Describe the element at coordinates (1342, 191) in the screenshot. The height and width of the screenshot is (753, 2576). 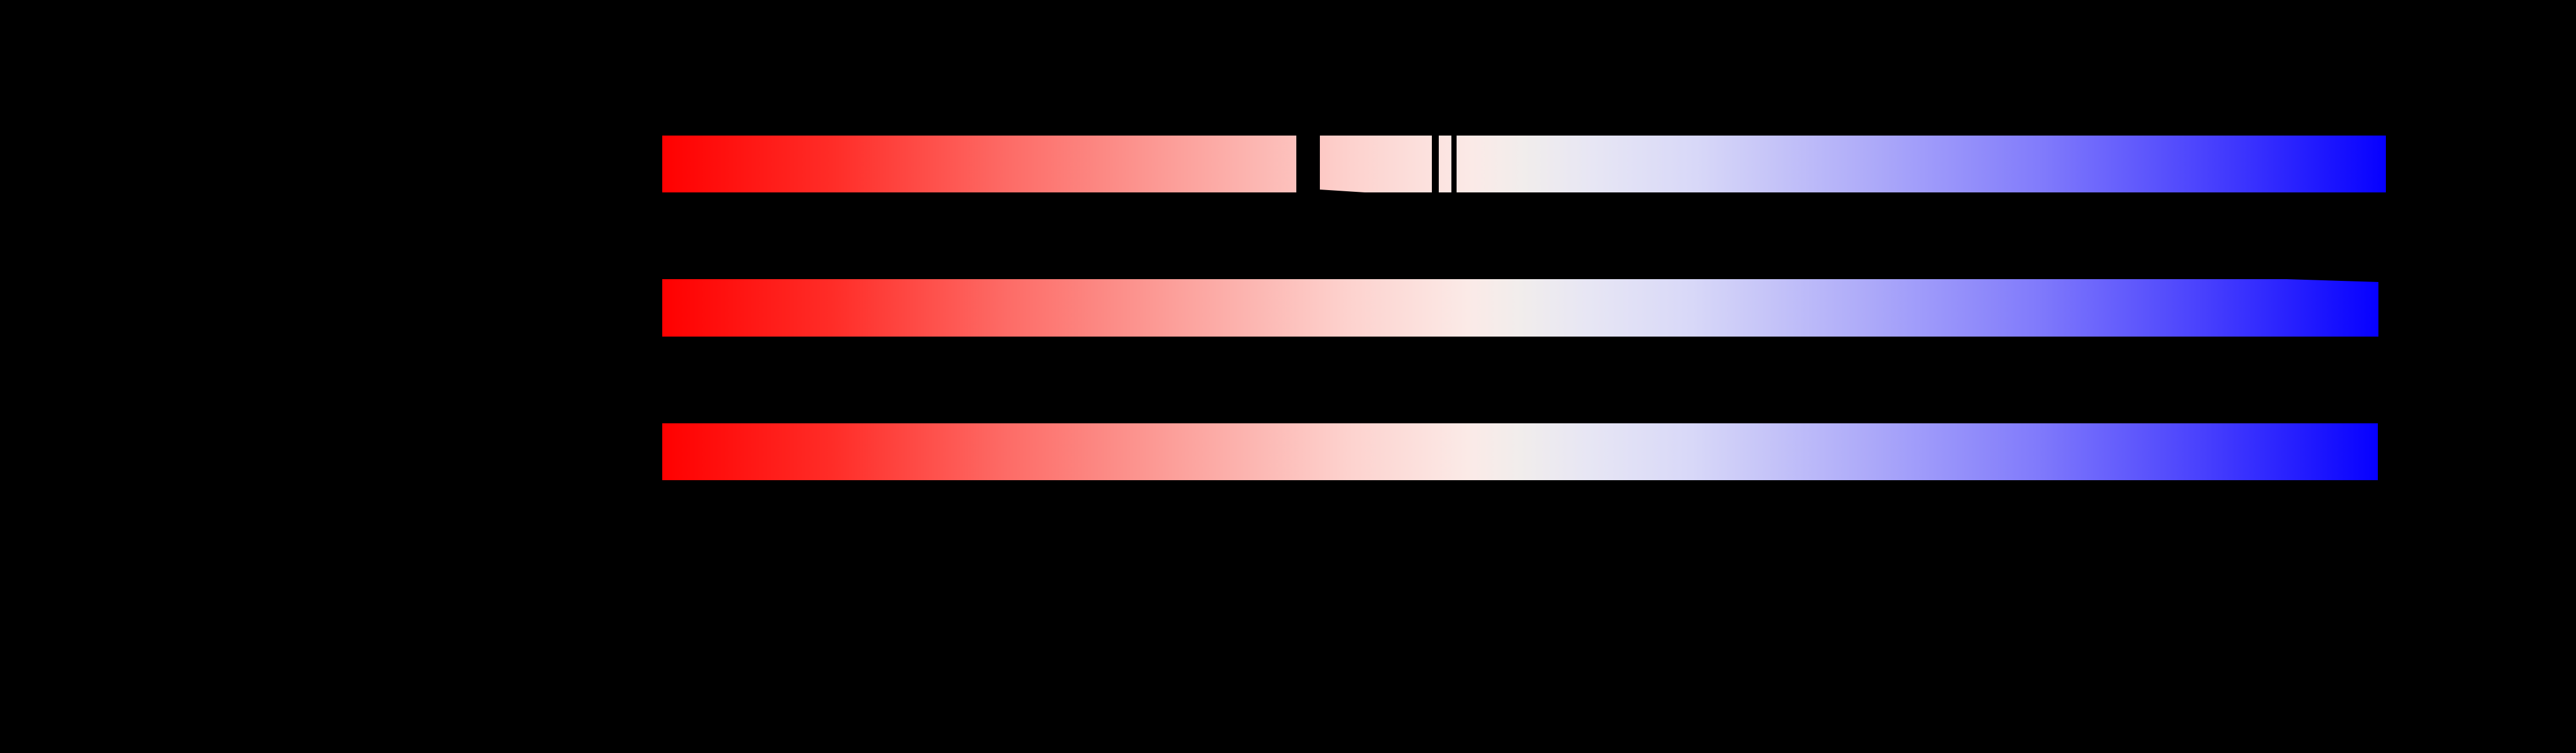
I see `notch-wedge` at that location.